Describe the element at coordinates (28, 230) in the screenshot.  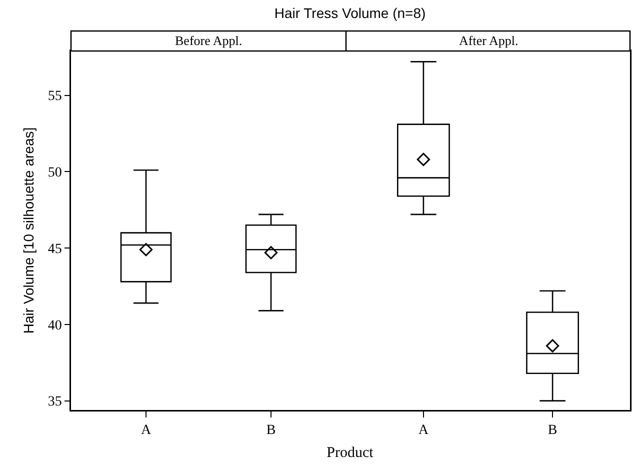
I see `y-axis-title: Hair Volume [10 silhouette areas]` at that location.